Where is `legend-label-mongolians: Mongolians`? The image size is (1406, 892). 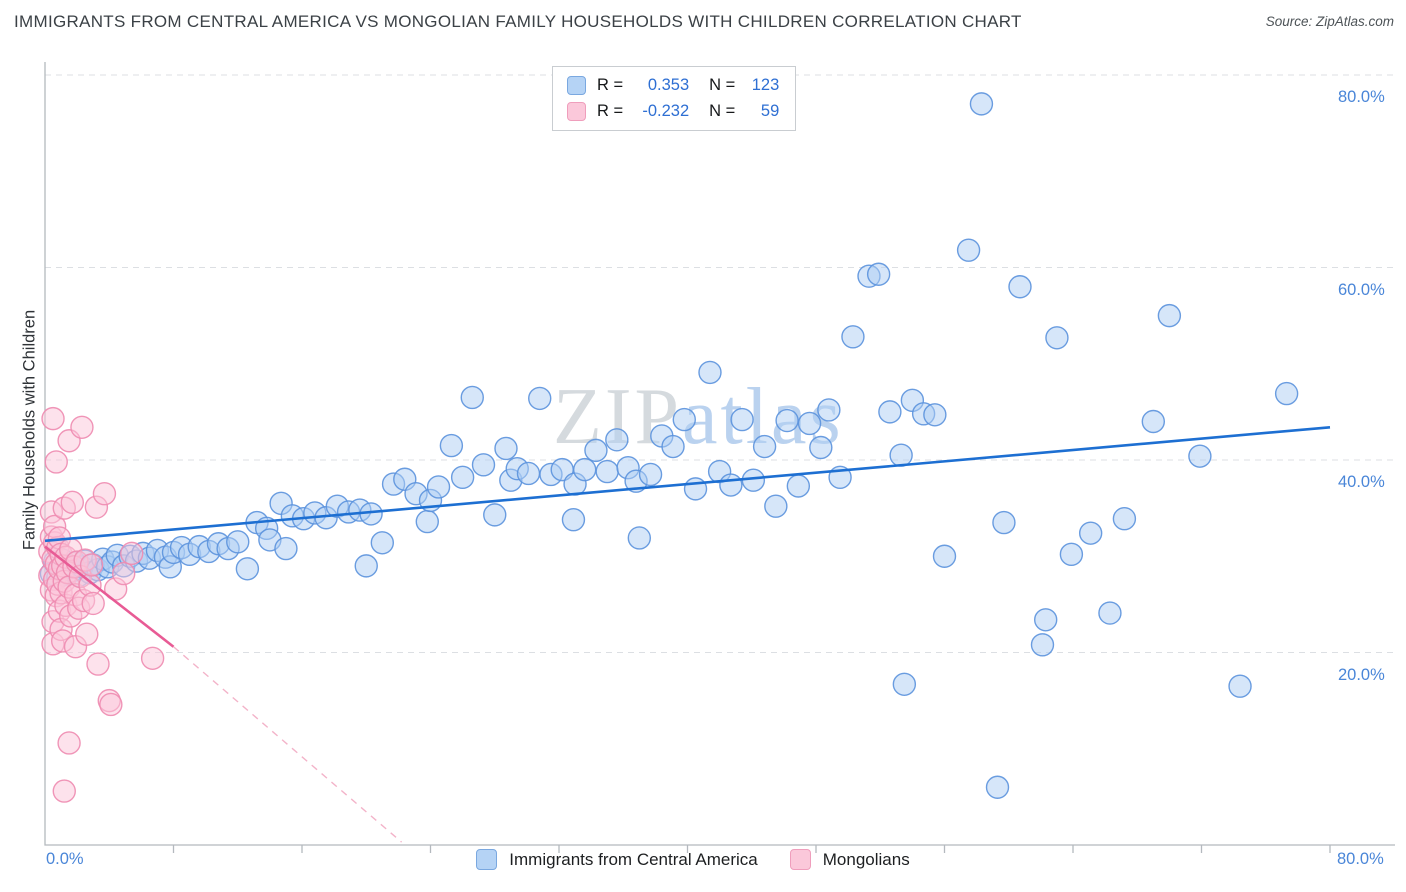 legend-label-mongolians: Mongolians is located at coordinates (866, 859).